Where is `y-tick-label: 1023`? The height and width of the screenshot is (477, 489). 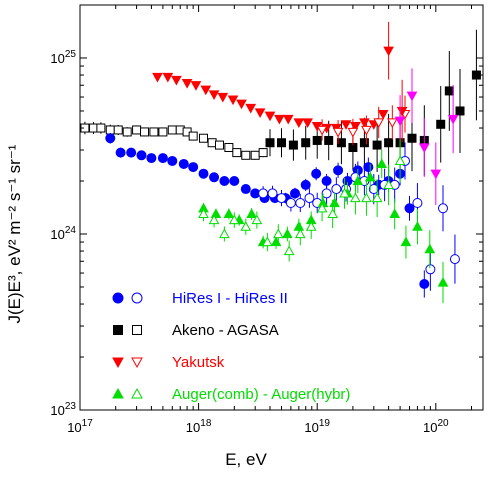
y-tick-label: 1023 is located at coordinates (63, 409).